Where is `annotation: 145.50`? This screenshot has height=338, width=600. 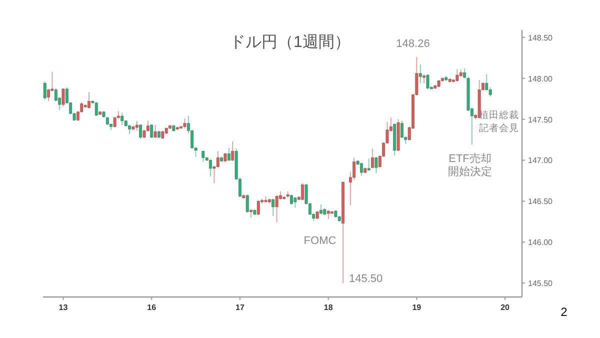 annotation: 145.50 is located at coordinates (366, 279).